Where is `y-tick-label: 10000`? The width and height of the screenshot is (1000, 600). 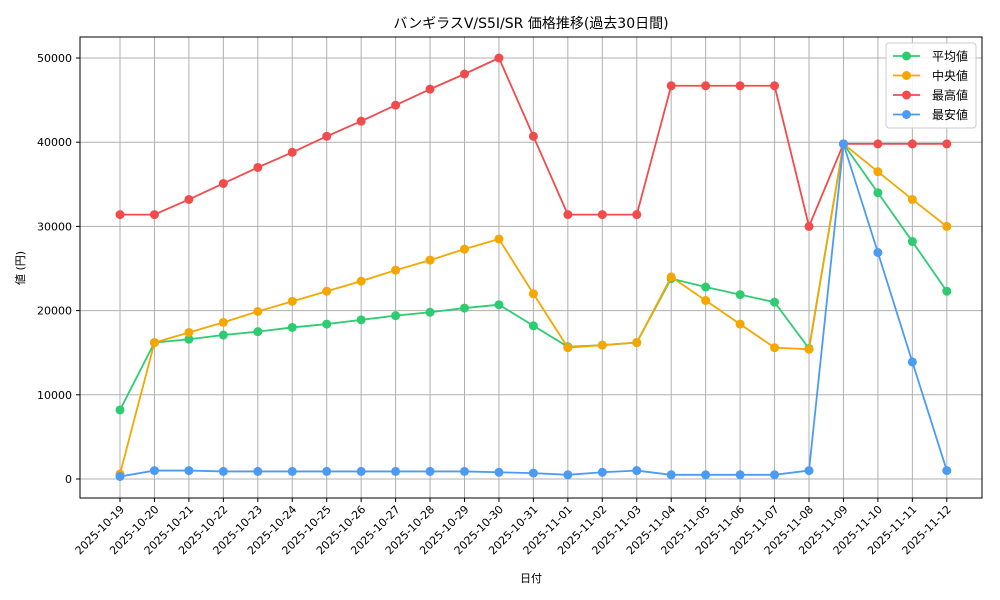 y-tick-label: 10000 is located at coordinates (54, 395).